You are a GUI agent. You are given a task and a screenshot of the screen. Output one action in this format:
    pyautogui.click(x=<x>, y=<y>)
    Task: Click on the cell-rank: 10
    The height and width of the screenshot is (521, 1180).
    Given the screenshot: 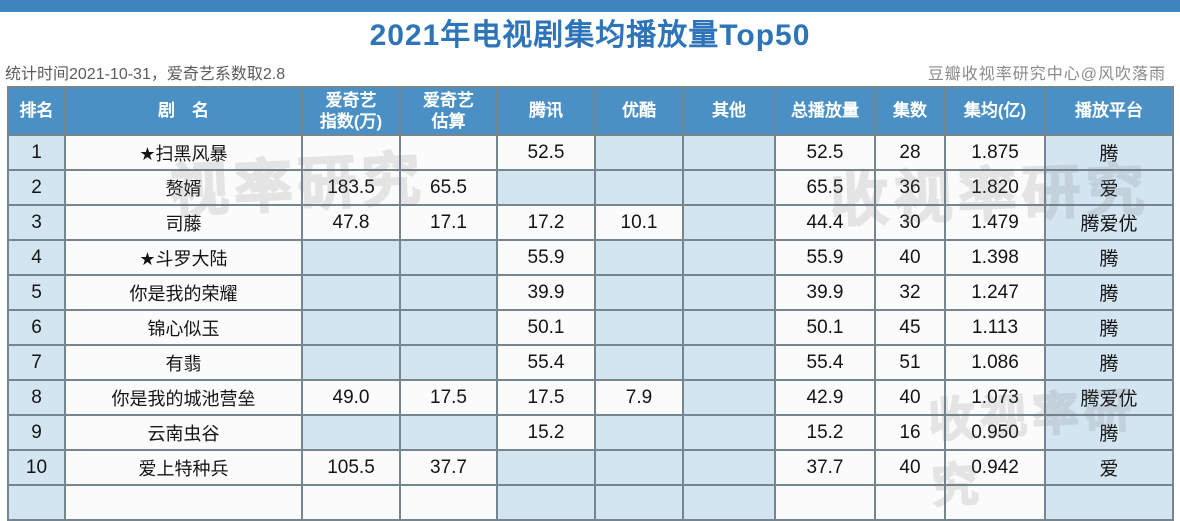 What is the action you would take?
    pyautogui.click(x=36, y=467)
    